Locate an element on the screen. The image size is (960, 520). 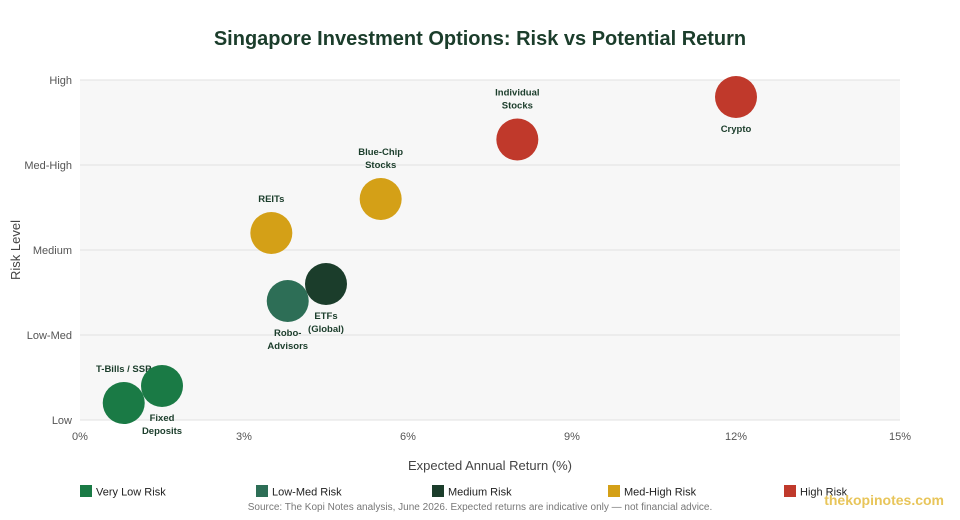
x-tick-label: 12% is located at coordinates (736, 437).